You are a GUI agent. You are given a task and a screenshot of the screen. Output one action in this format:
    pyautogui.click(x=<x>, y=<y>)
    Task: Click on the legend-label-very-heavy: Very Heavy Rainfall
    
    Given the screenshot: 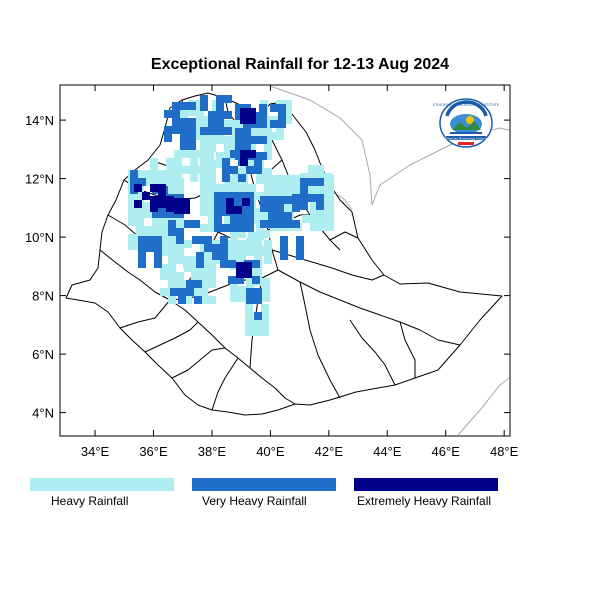 What is the action you would take?
    pyautogui.click(x=254, y=501)
    